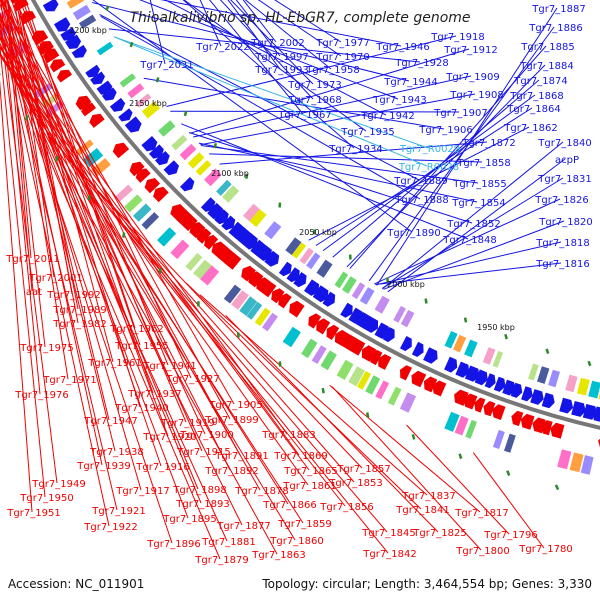 The height and width of the screenshot is (600, 600). Describe the element at coordinates (510, 535) in the screenshot. I see `gene-label: Tgr7_1796` at that location.